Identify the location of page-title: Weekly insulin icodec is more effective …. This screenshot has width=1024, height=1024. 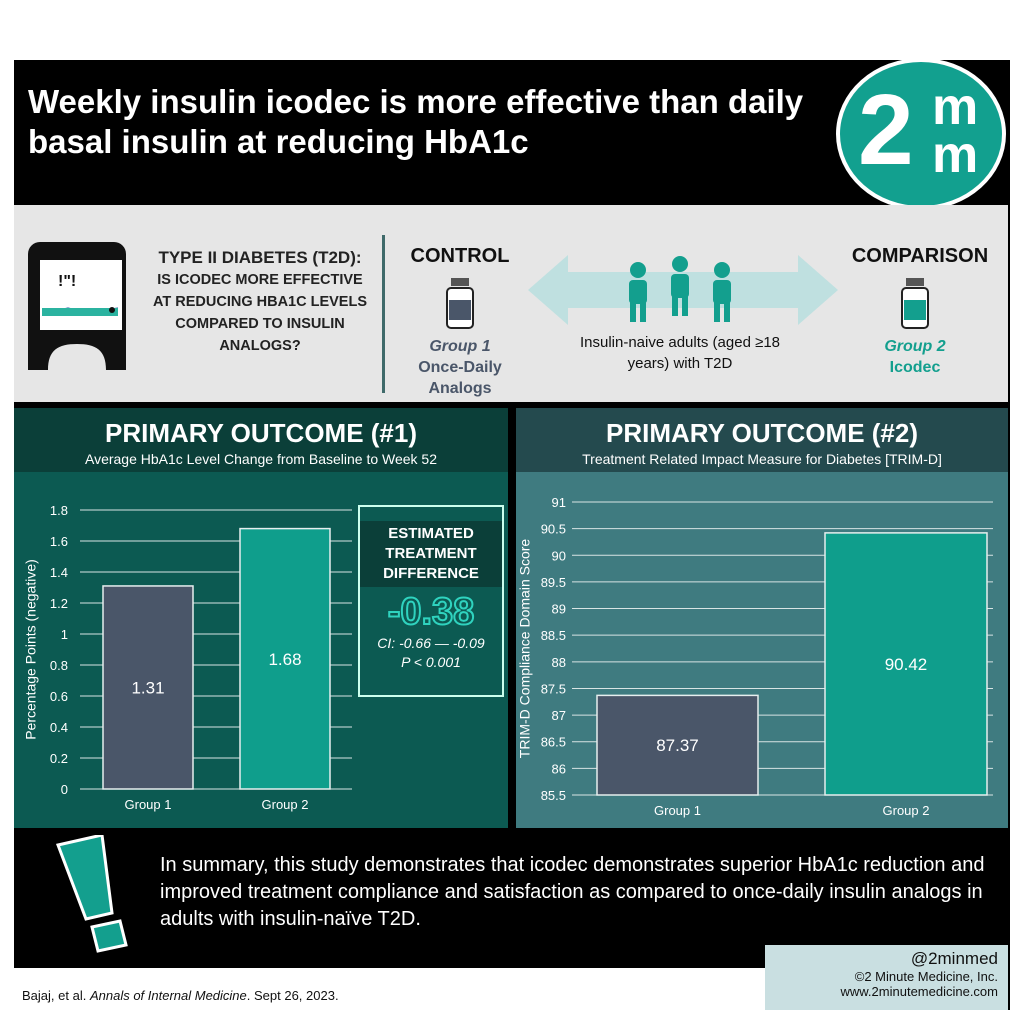
(416, 121).